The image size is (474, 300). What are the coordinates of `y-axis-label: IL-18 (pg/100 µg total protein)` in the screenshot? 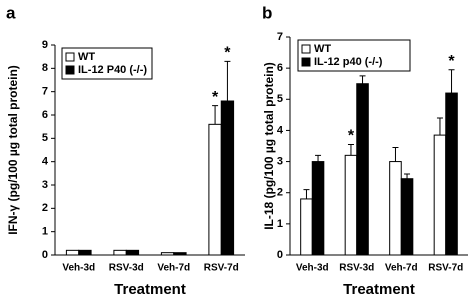 It's located at (269, 146).